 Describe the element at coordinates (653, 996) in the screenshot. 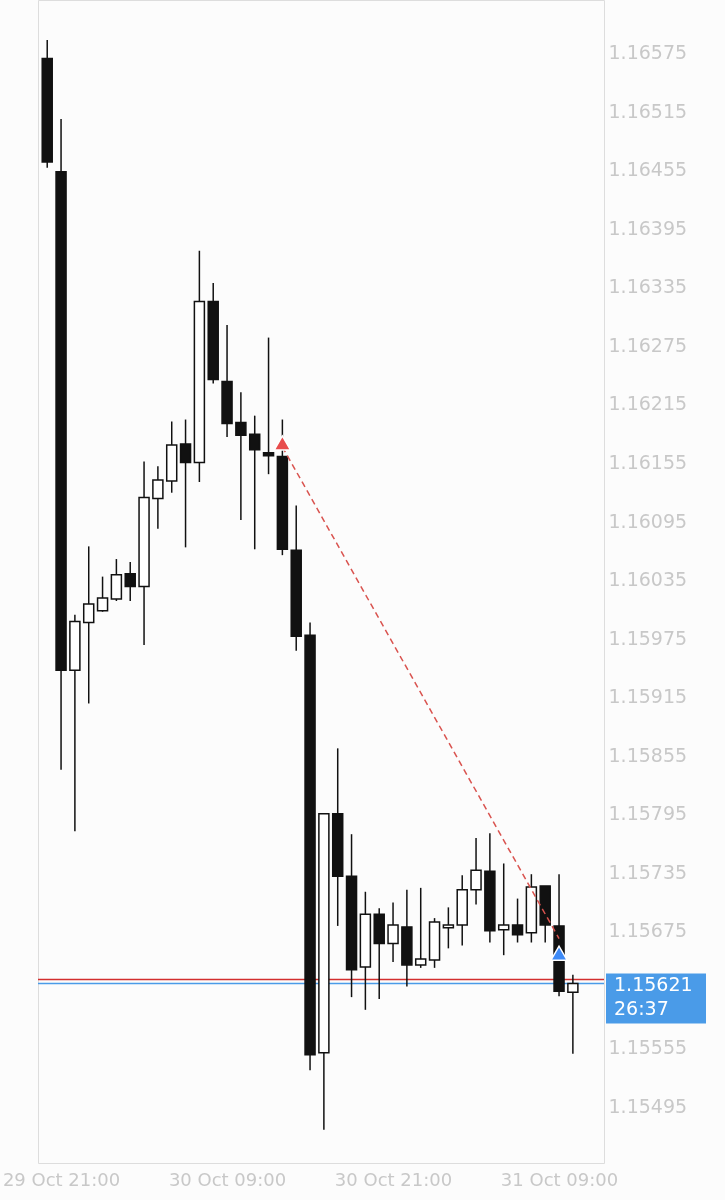

I see `ref-line-label: 1.15621 26:37` at that location.